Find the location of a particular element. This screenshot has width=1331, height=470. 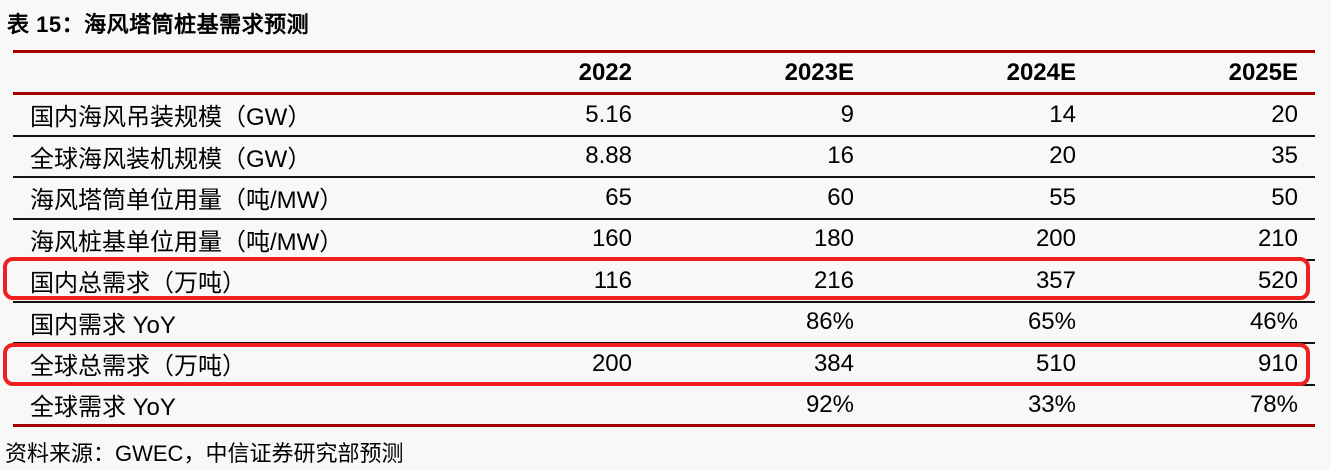

row-label: 全球海风装机规模（GW） is located at coordinates (171, 159).